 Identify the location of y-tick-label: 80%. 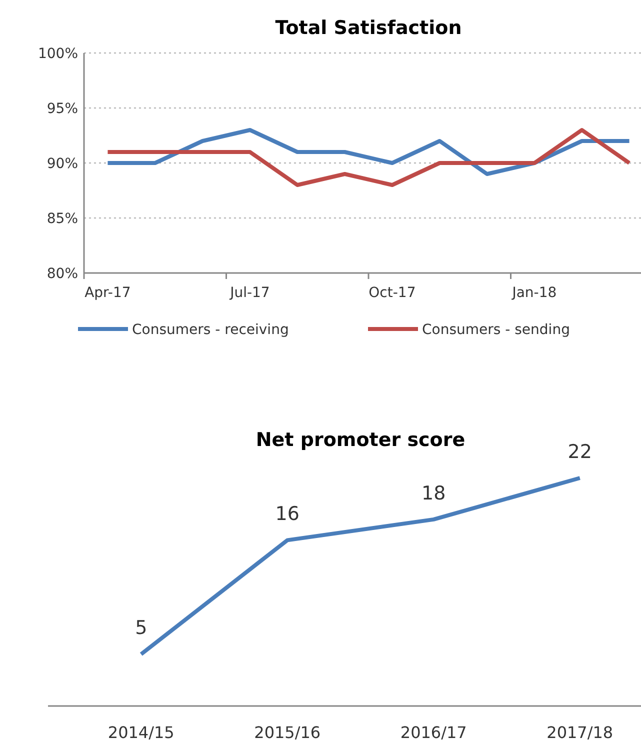
(62, 274).